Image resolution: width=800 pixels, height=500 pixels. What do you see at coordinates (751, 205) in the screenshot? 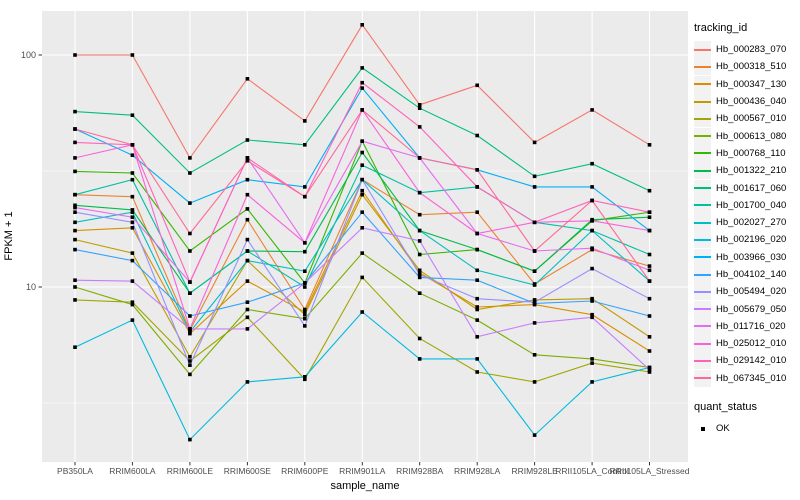
I see `legend-item-label: Hb_001700_040` at bounding box center [751, 205].